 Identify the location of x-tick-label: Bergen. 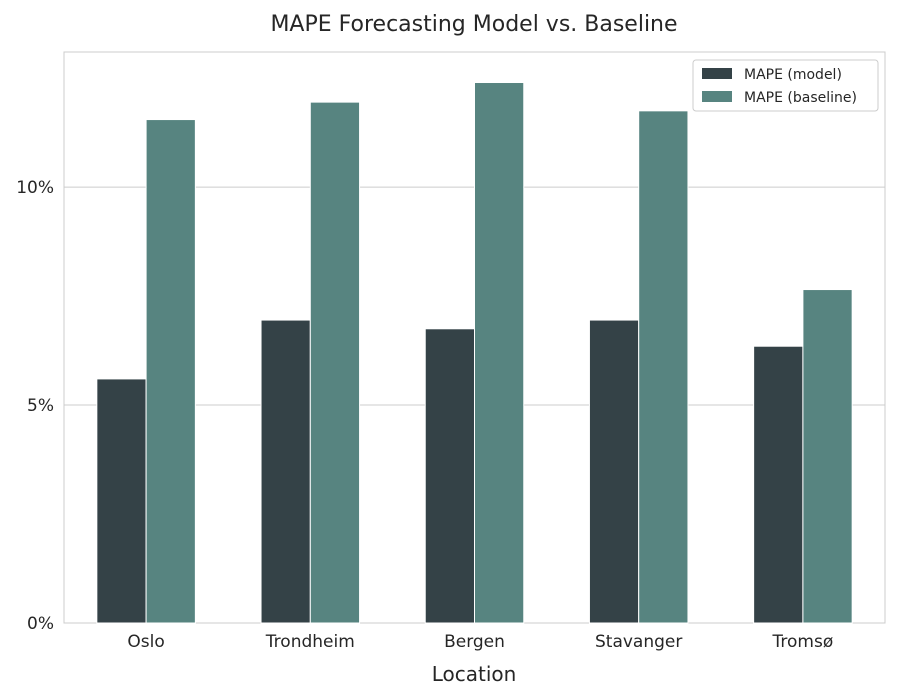
(474, 642).